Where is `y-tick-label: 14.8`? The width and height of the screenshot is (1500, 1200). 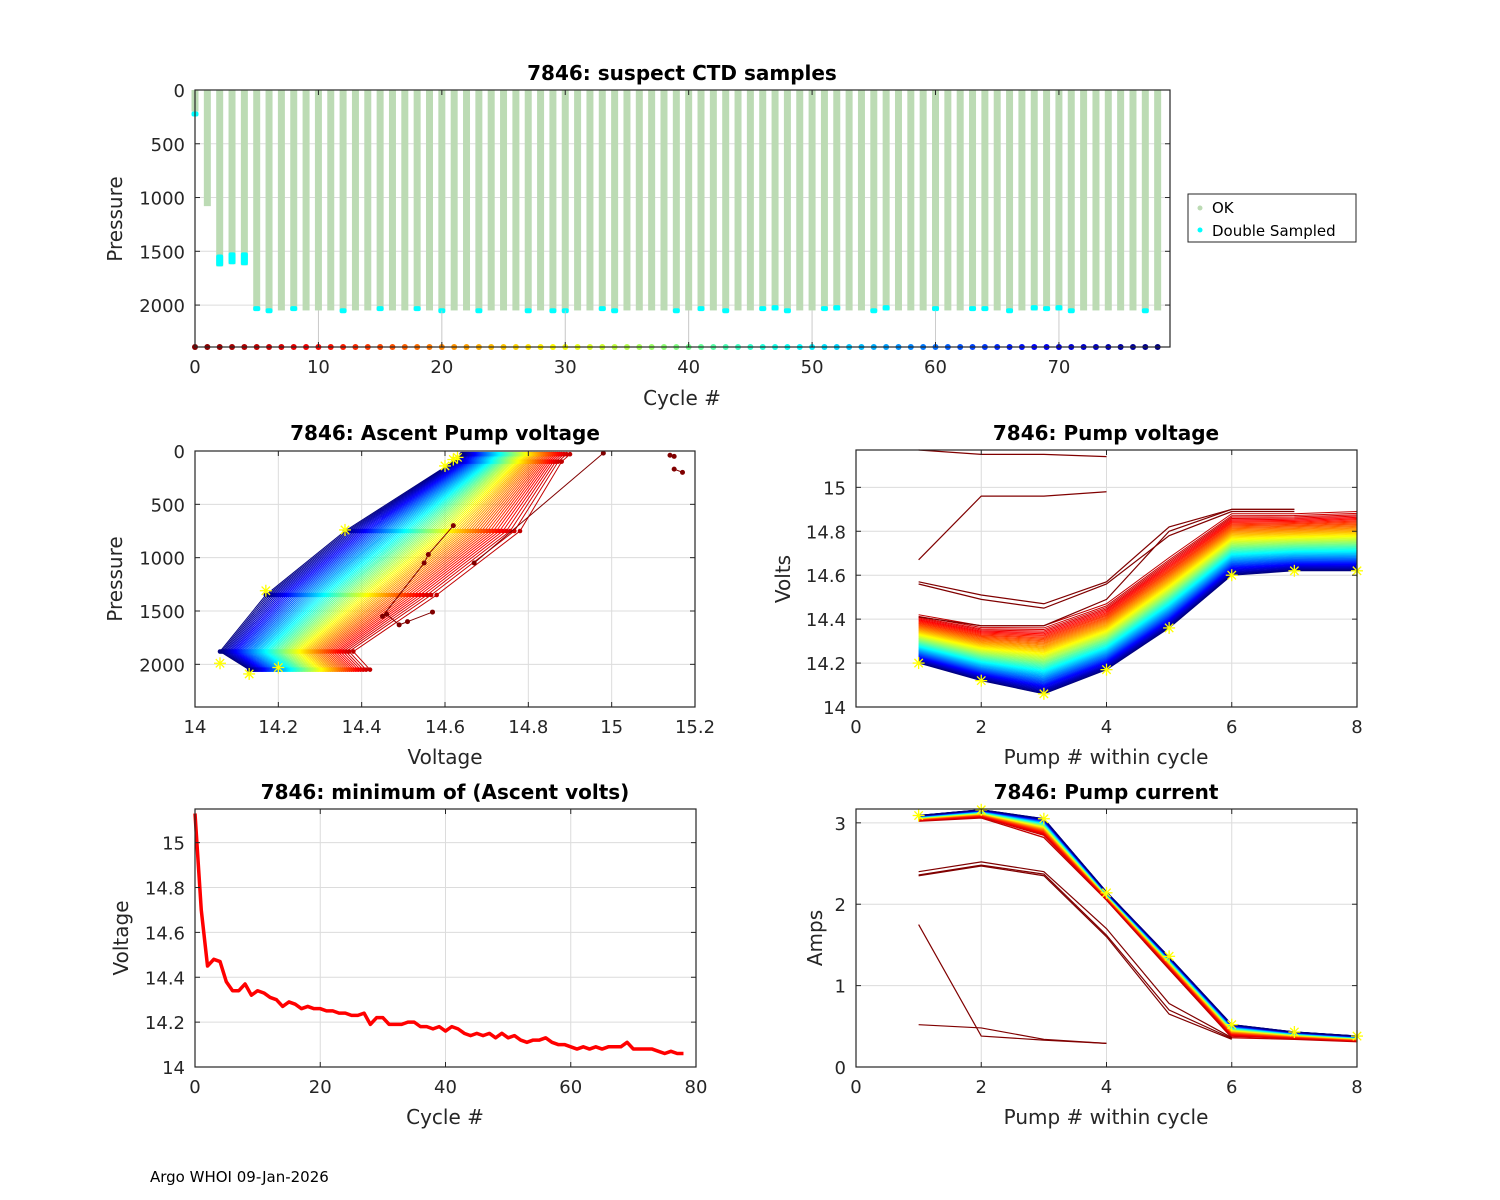
y-tick-label: 14.8 is located at coordinates (826, 532).